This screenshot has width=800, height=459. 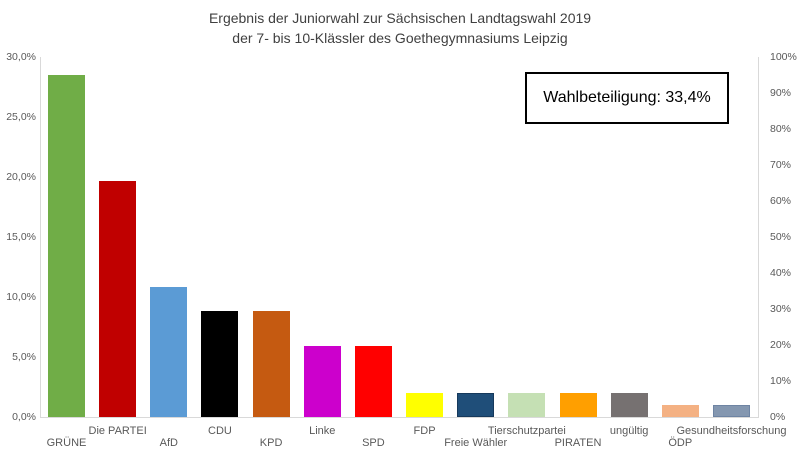 I want to click on bar-piraten, so click(x=578, y=405).